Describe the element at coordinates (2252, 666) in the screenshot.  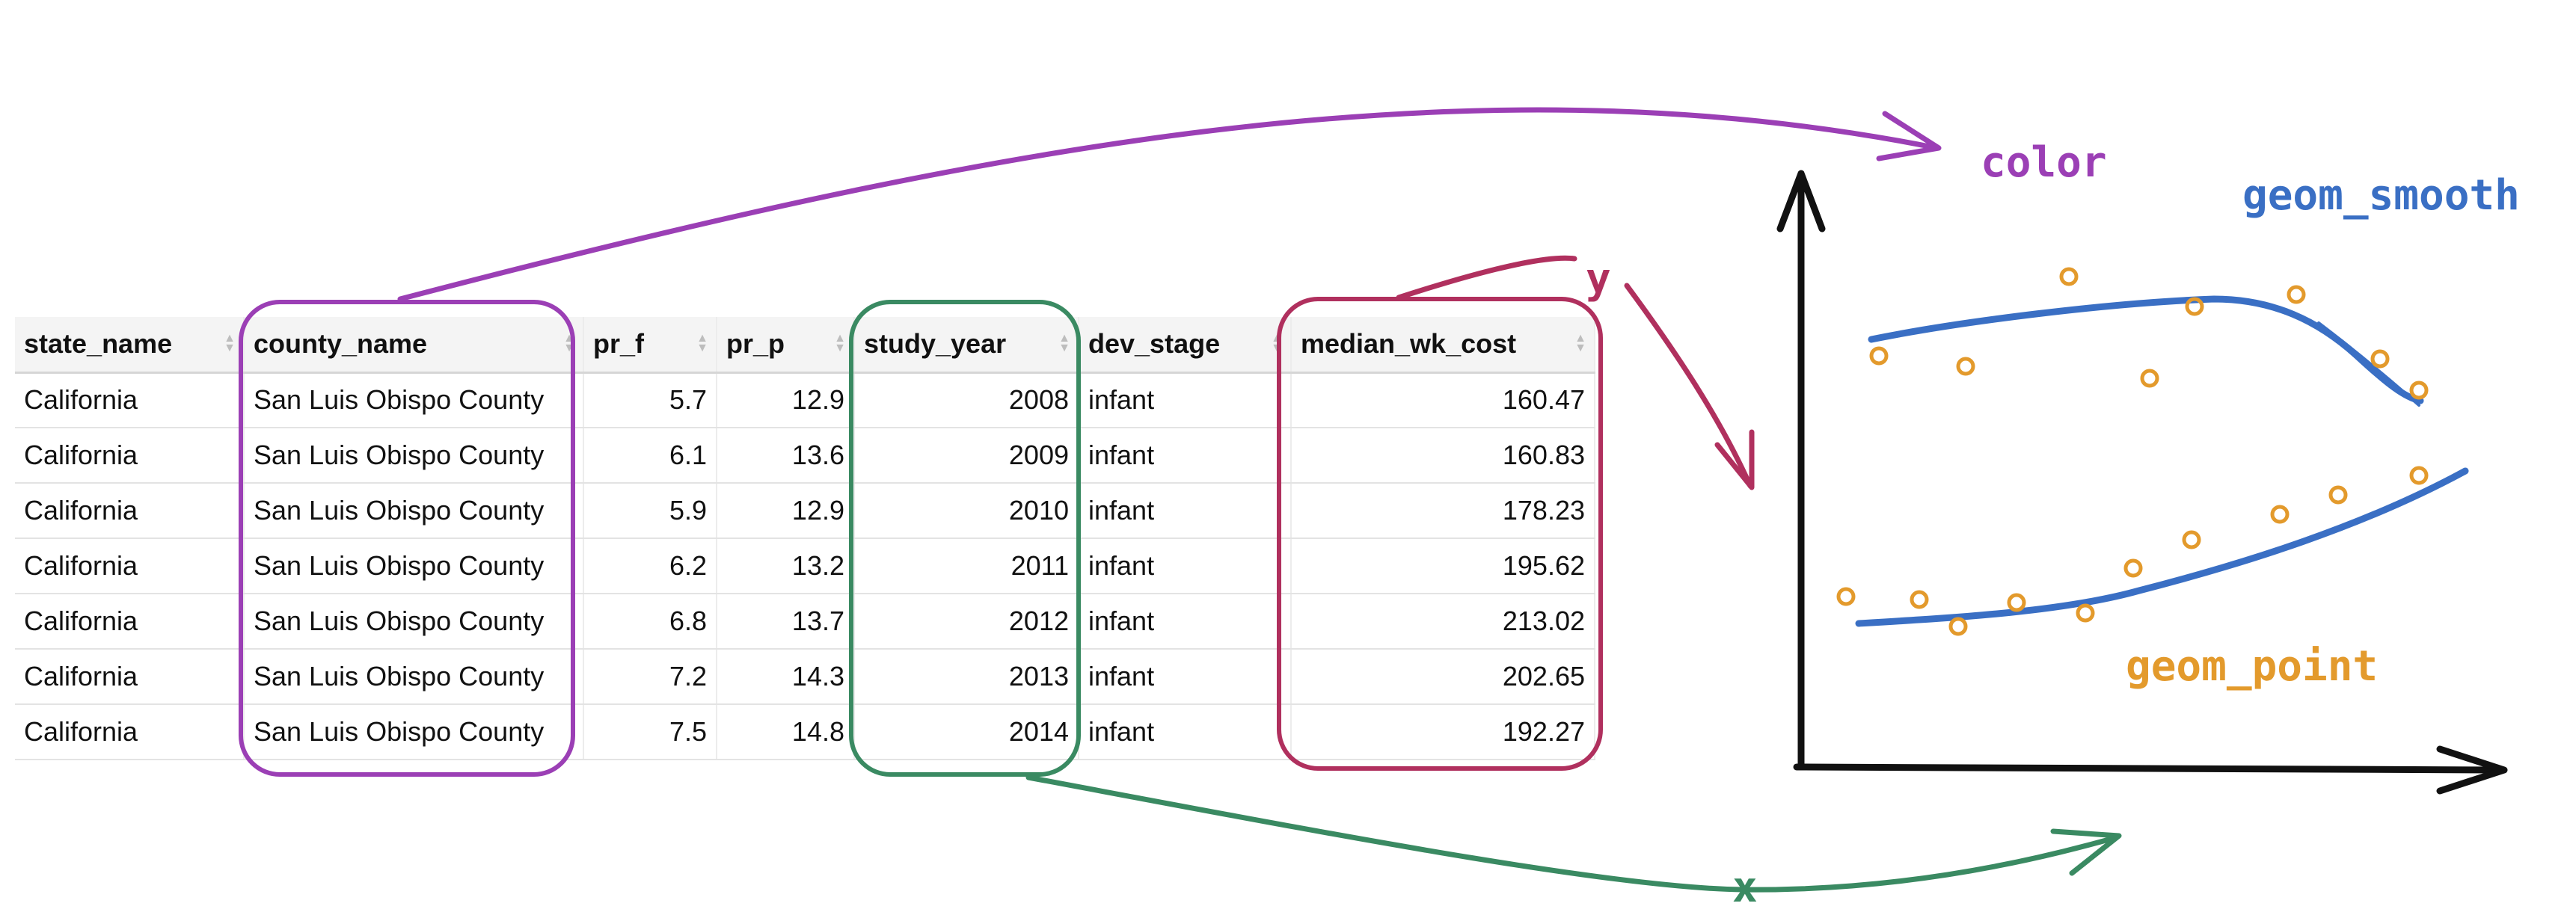
I see `geom-point-label: geom_point` at that location.